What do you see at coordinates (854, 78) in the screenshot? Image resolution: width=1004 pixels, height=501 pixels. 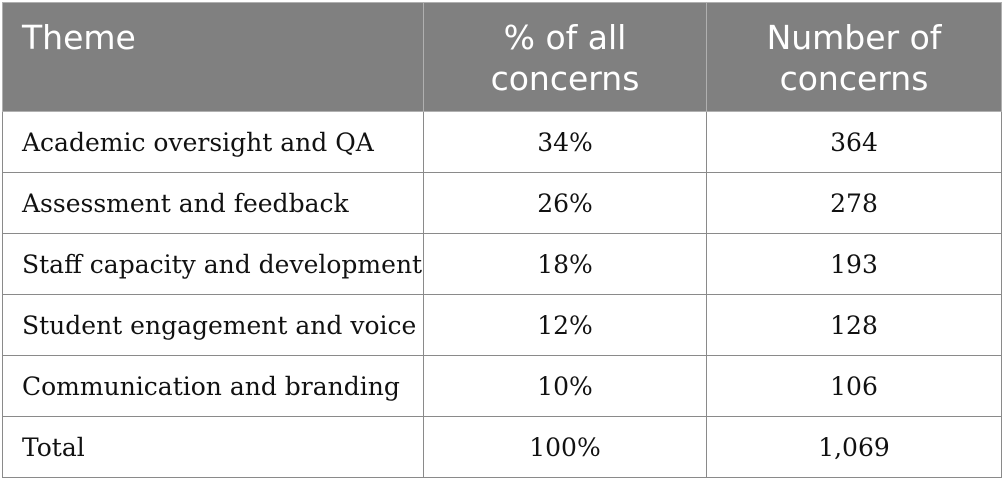 I see `header-number-line2: concerns` at bounding box center [854, 78].